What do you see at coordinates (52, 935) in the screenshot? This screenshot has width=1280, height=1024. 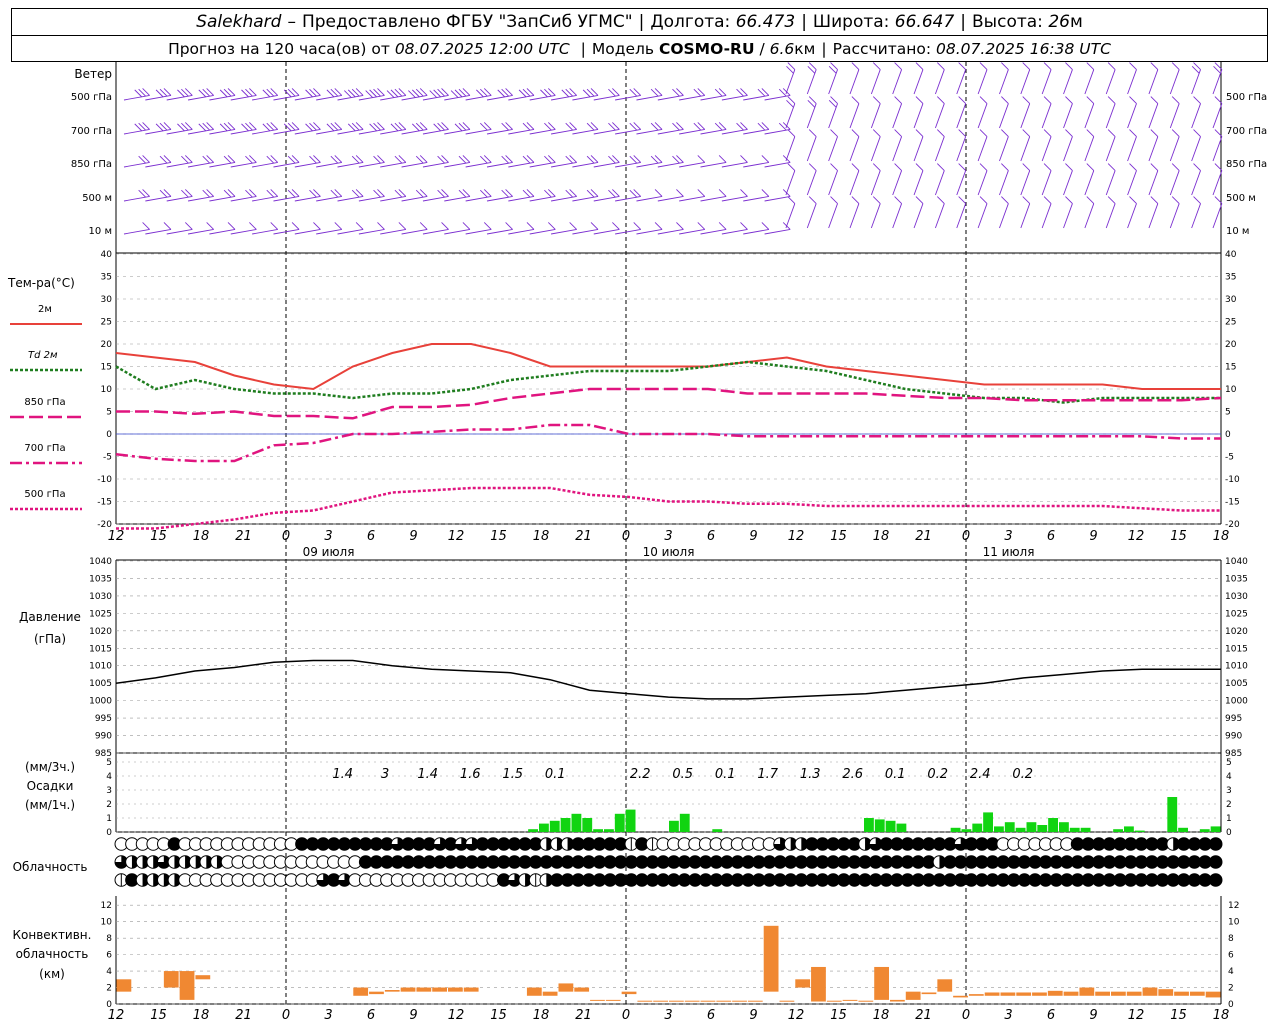 I see `conv-title-1: Конвективн.` at bounding box center [52, 935].